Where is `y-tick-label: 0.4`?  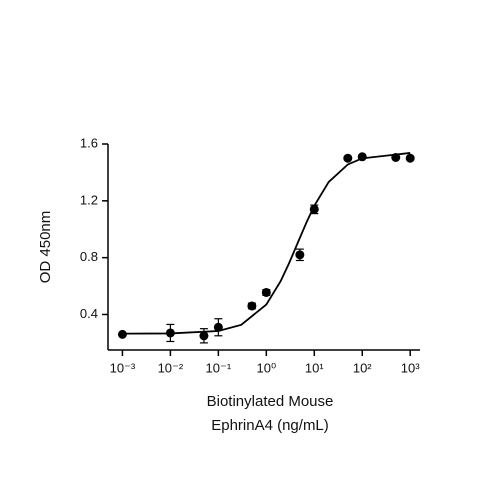
y-tick-label: 0.4 is located at coordinates (89, 313).